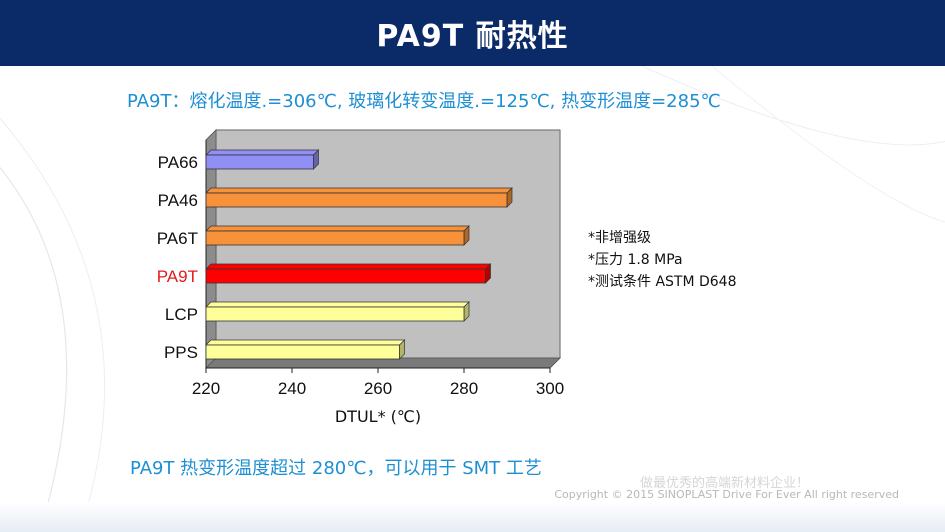 The width and height of the screenshot is (945, 532). Describe the element at coordinates (305, 342) in the screenshot. I see `bar-top-pps` at that location.